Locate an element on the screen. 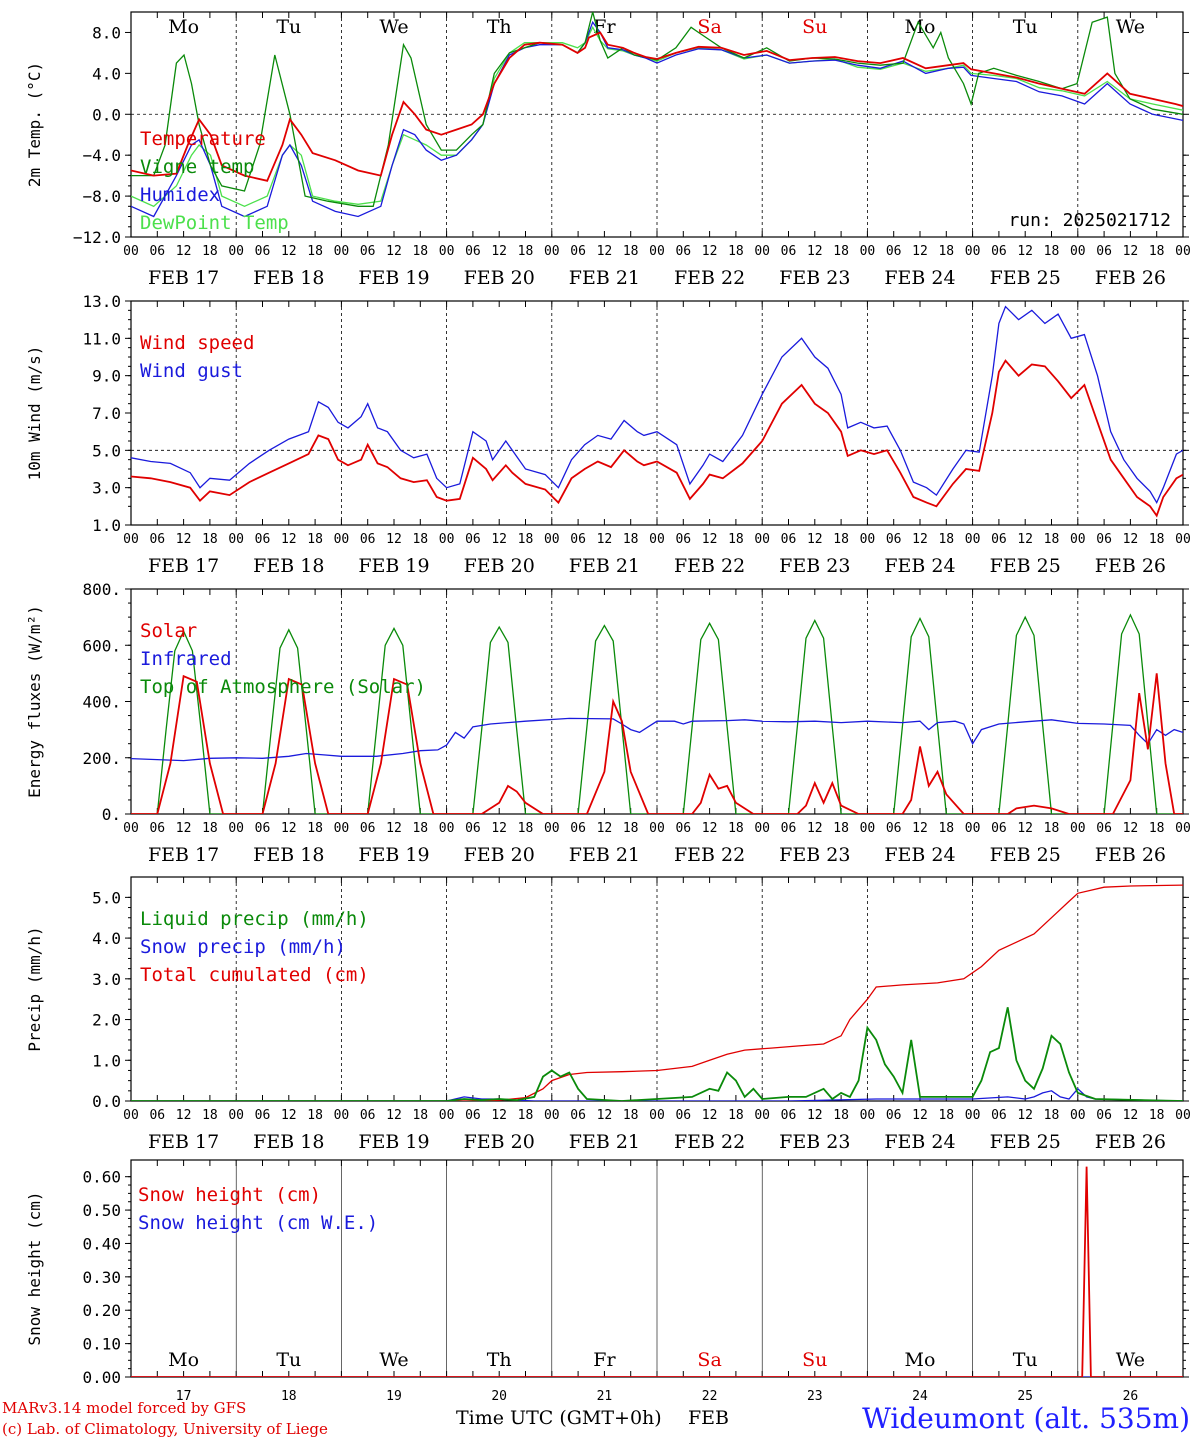 This screenshot has width=1194, height=1440. x-axis-month: FEB is located at coordinates (708, 1418).